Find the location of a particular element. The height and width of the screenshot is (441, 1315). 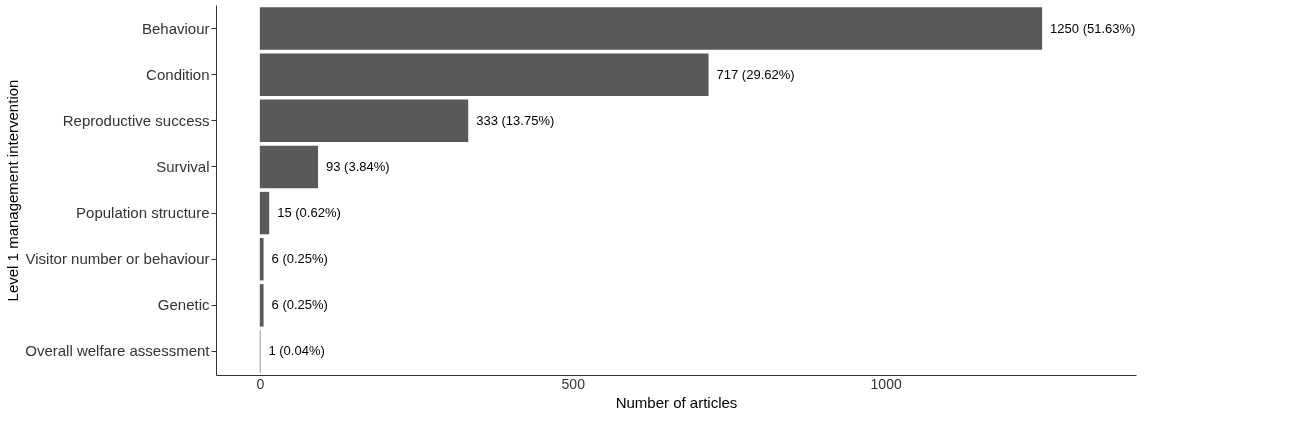

data-label: 717 (29.62%) is located at coordinates (755, 74).